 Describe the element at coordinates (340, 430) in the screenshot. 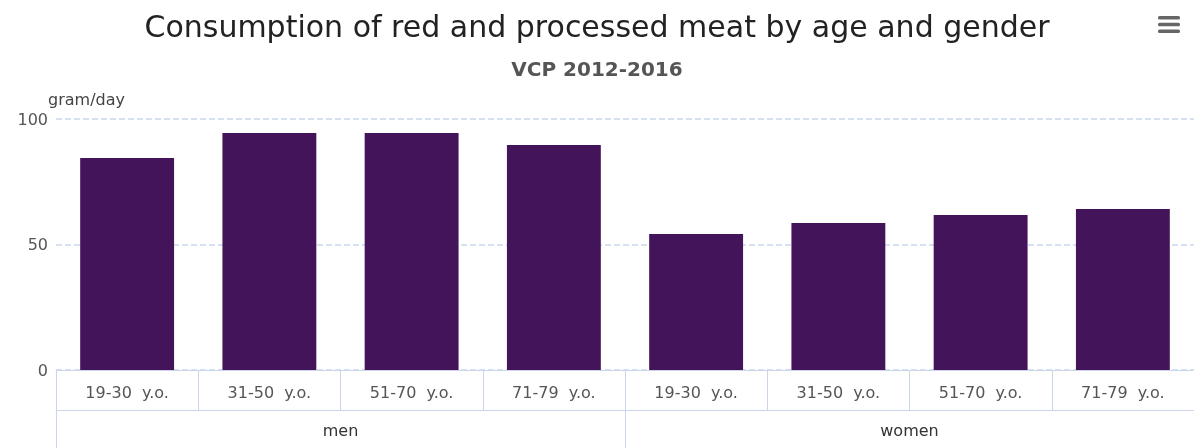

I see `text: men` at that location.